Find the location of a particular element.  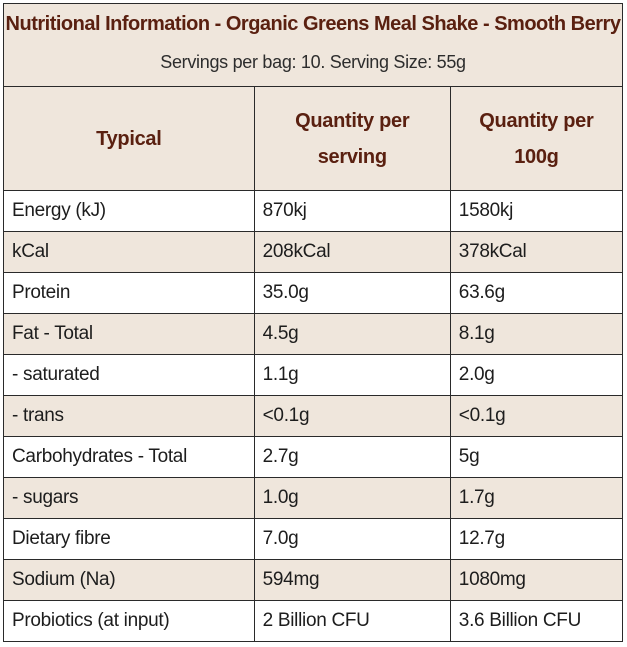

table-row: Energy (kJ) 870kj 1580kj is located at coordinates (313, 211).